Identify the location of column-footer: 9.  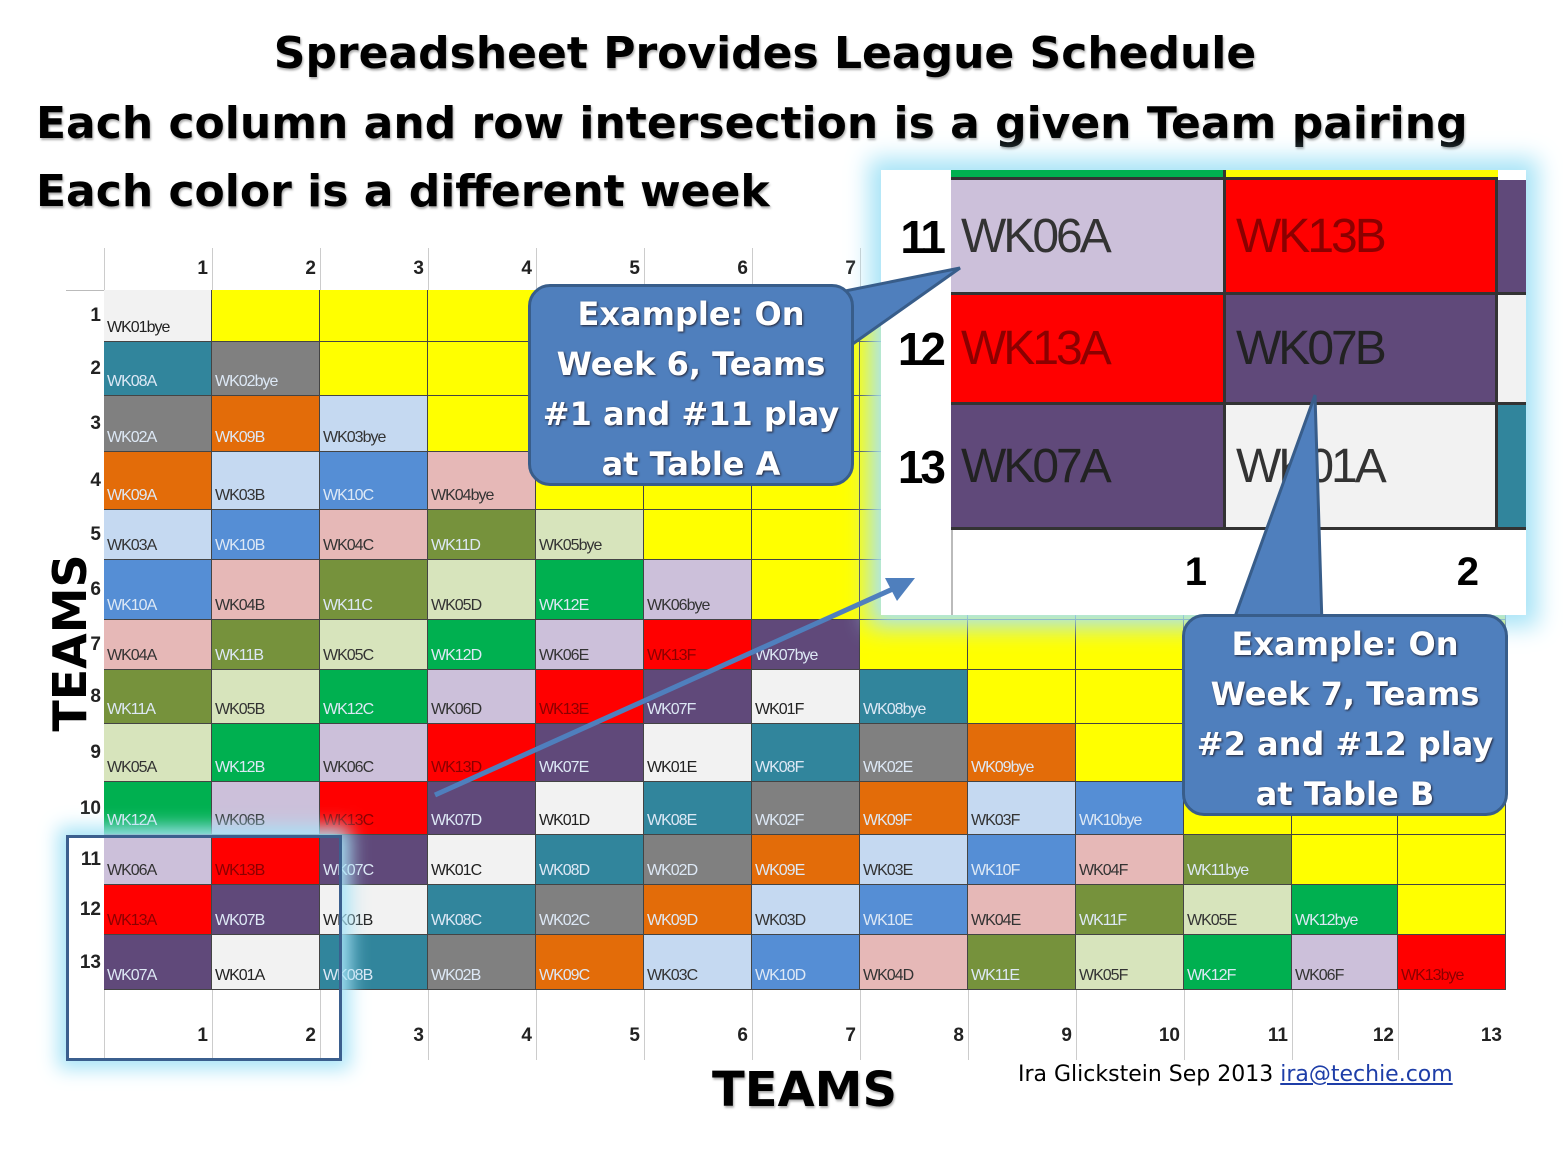
(1066, 1035).